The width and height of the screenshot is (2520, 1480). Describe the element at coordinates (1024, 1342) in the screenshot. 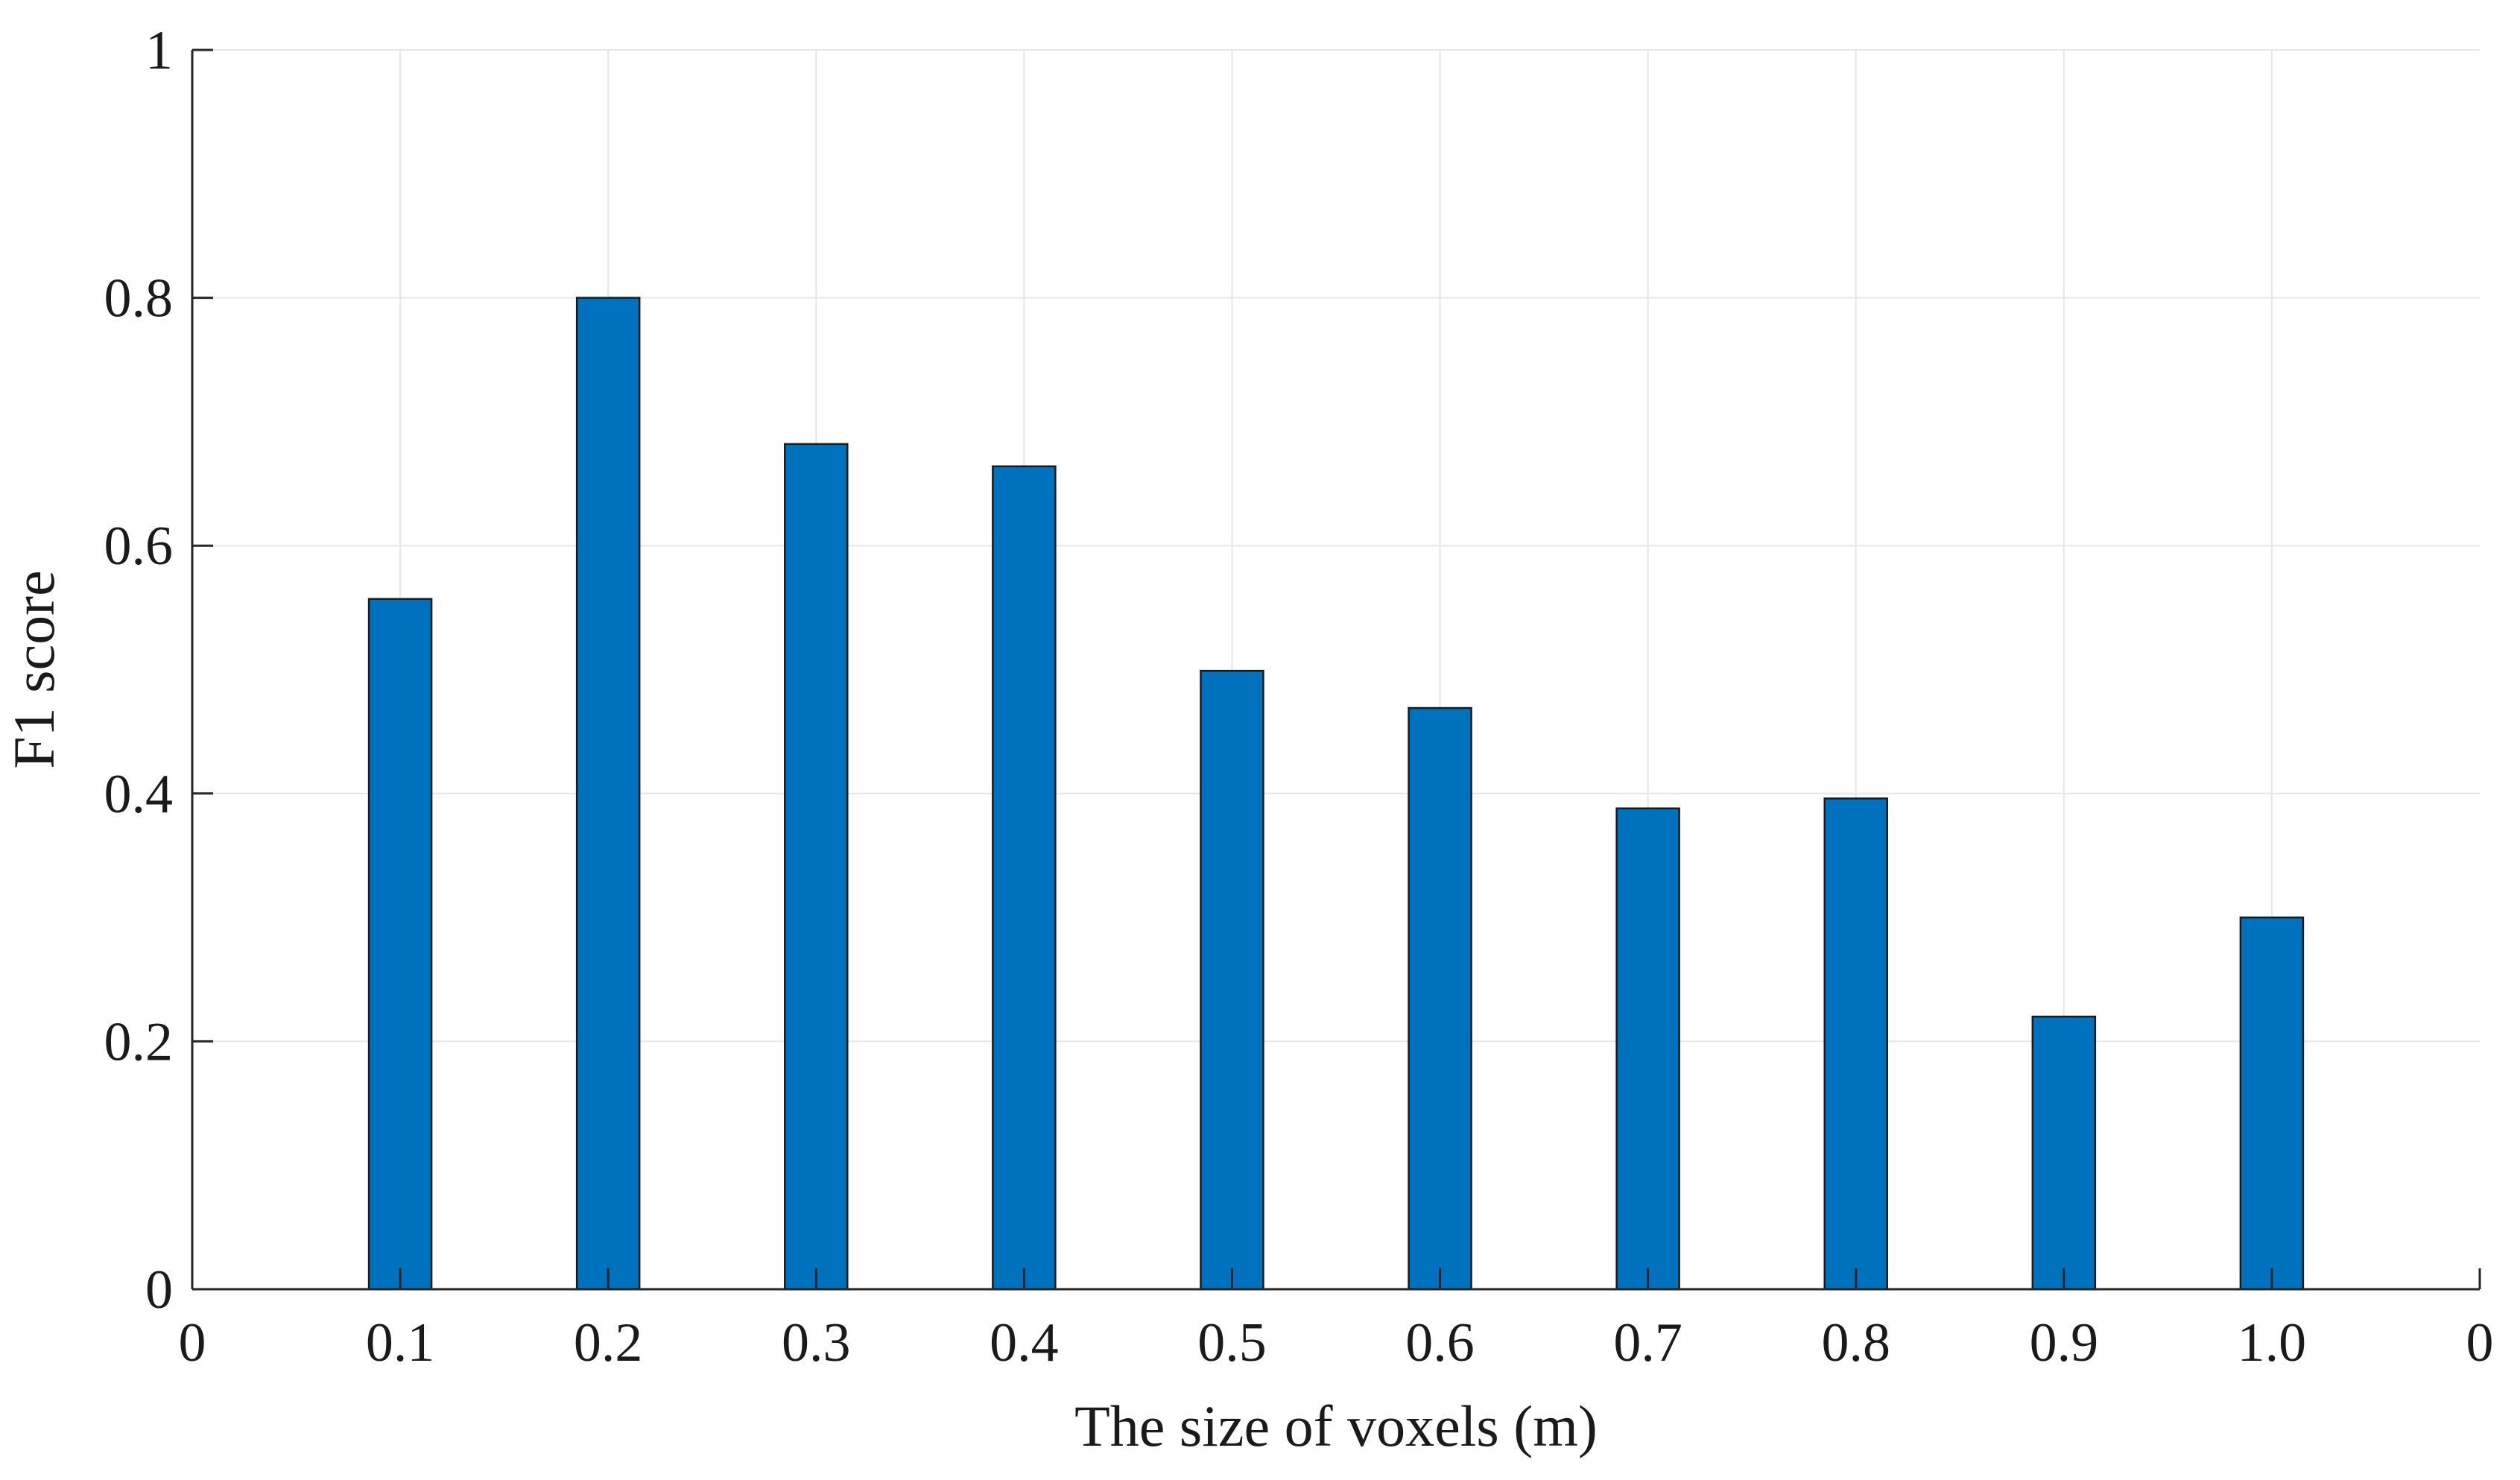

I see `x-tick-label: 0.4` at that location.